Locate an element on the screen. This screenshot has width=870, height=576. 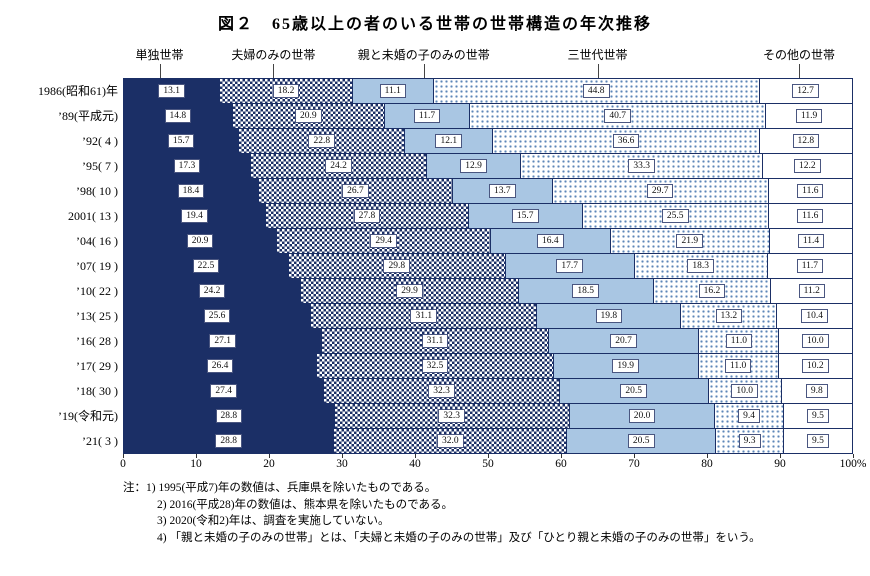
value-label: 11.0 is located at coordinates (738, 366).